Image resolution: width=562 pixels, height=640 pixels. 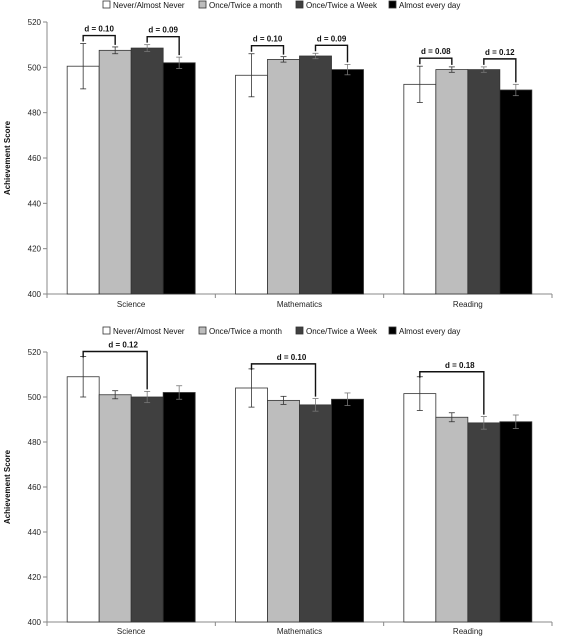 I want to click on effect-size-label: d = 0.08, so click(x=436, y=51).